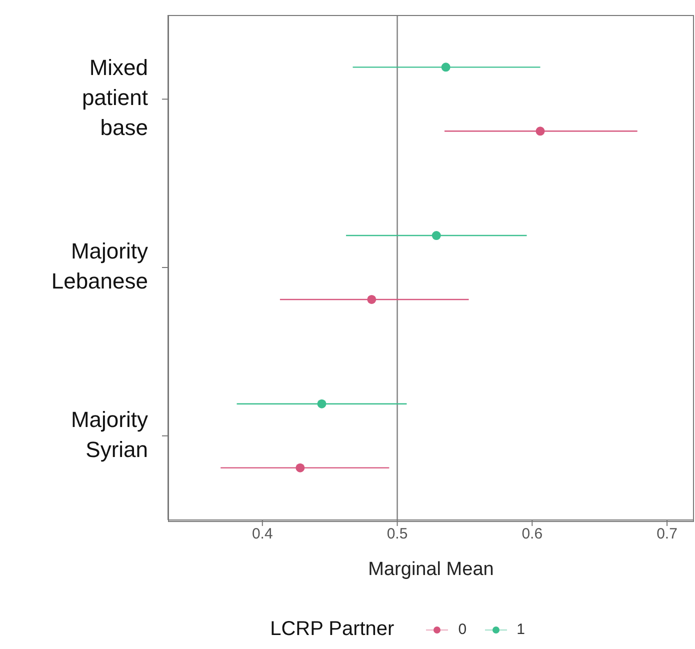 This screenshot has width=695, height=649. Describe the element at coordinates (109, 434) in the screenshot. I see `y-tick-label: Majority Syrian` at that location.